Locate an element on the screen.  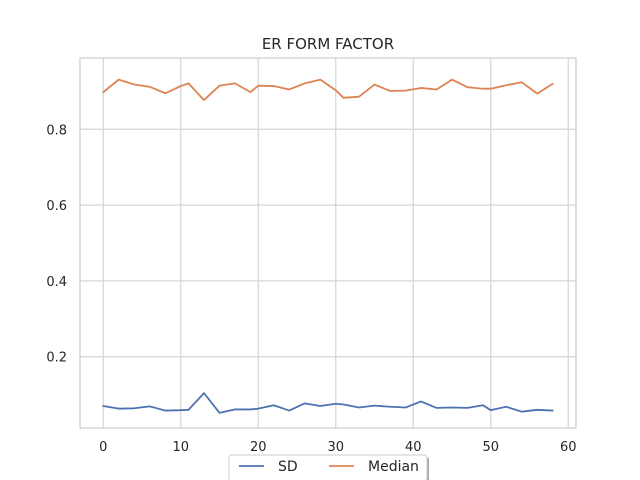
legend-label-median: Median is located at coordinates (393, 467).